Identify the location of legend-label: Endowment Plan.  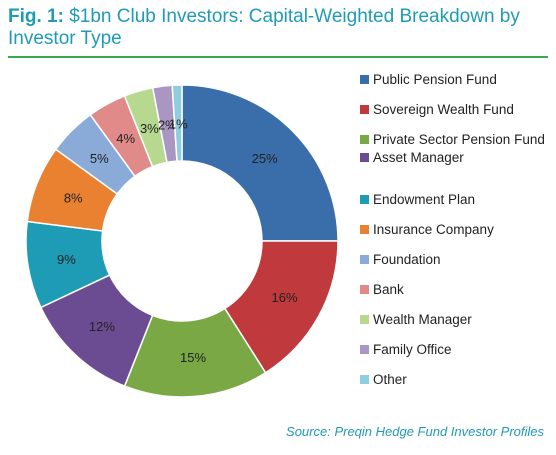
(424, 199).